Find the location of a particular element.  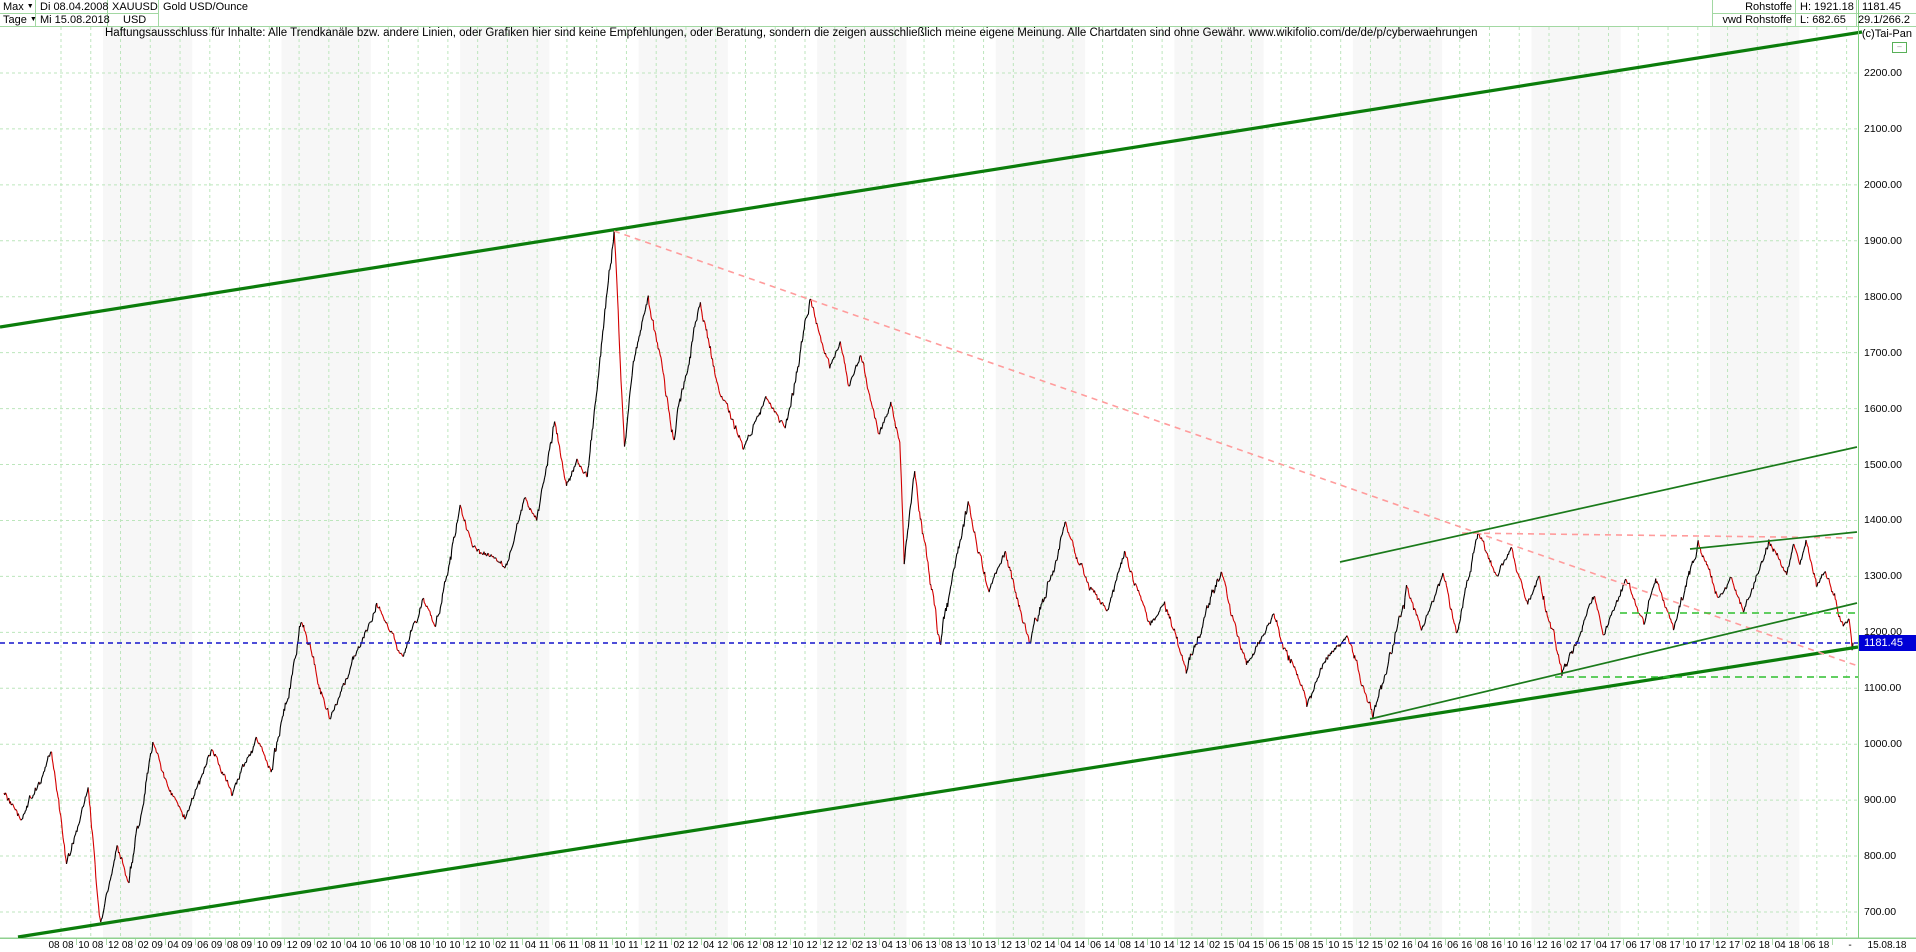

x-axis-label: 04 12 is located at coordinates (716, 945).